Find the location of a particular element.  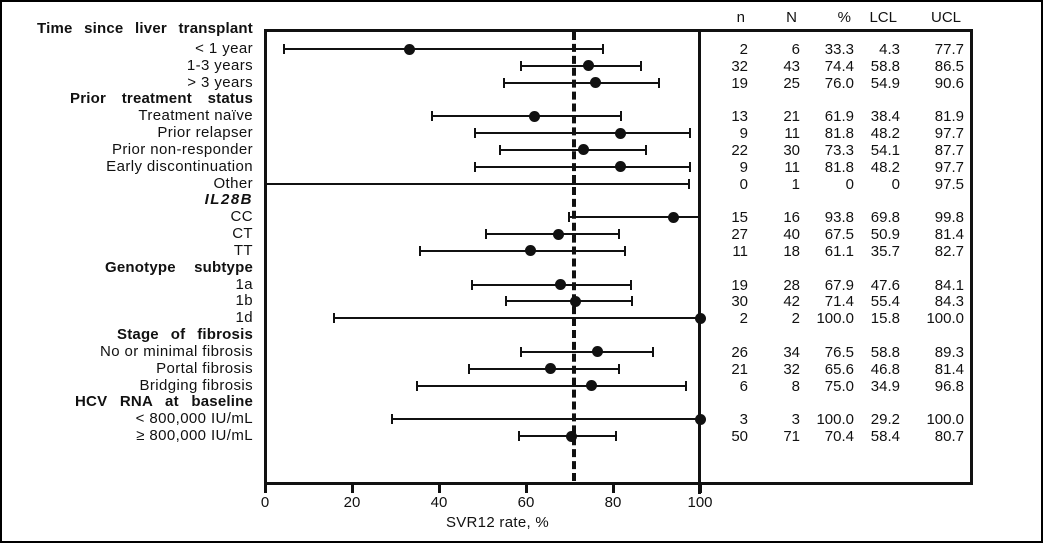

cell-n: 13 is located at coordinates (739, 117).